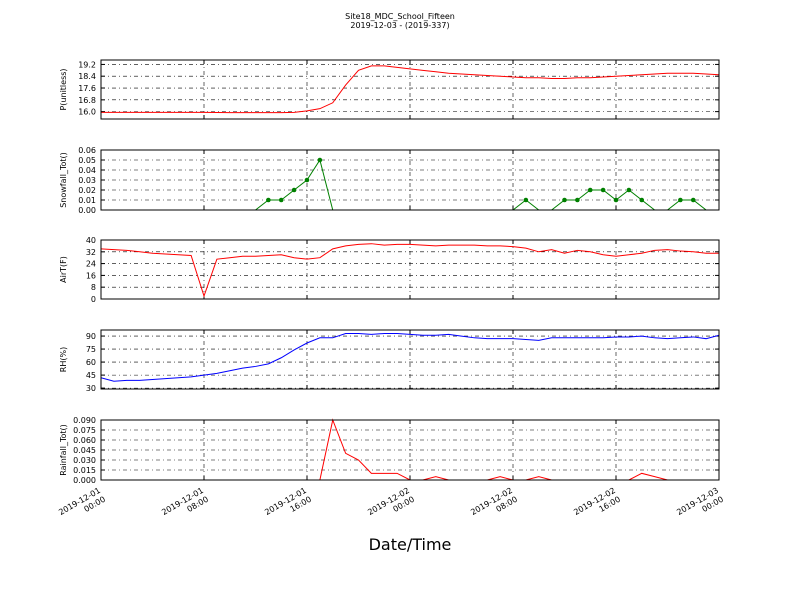  Describe the element at coordinates (700, 506) in the screenshot. I see `x-tick-label: 2019-12-03 00:00` at that location.